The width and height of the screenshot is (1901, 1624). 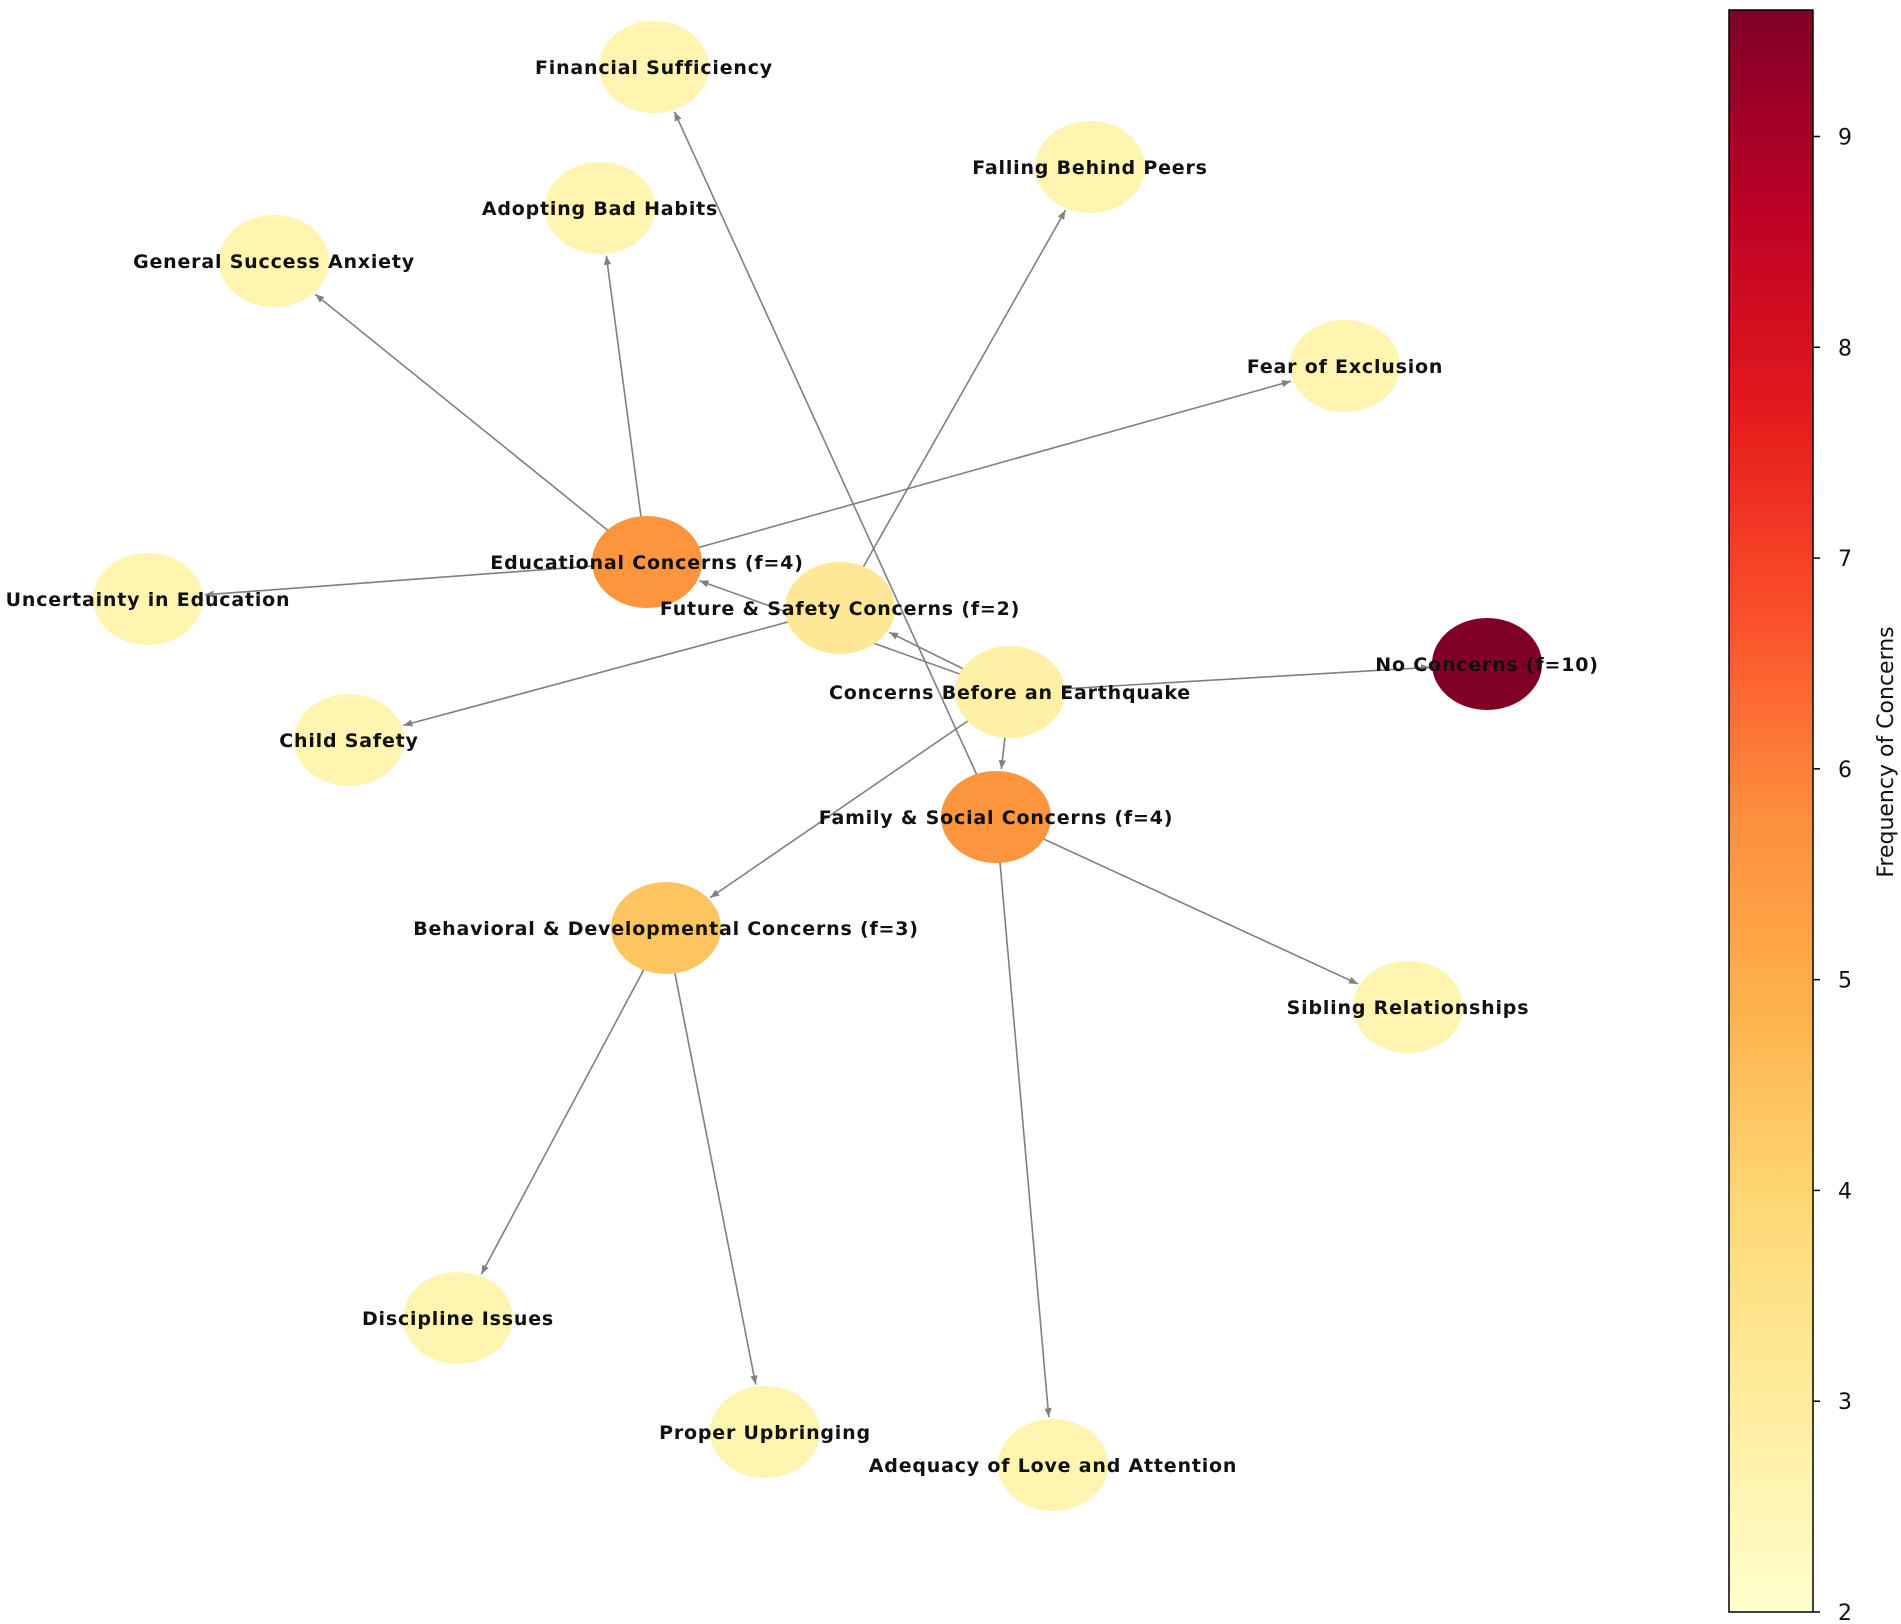 I want to click on colorbar-tick-label: 7, so click(x=1845, y=559).